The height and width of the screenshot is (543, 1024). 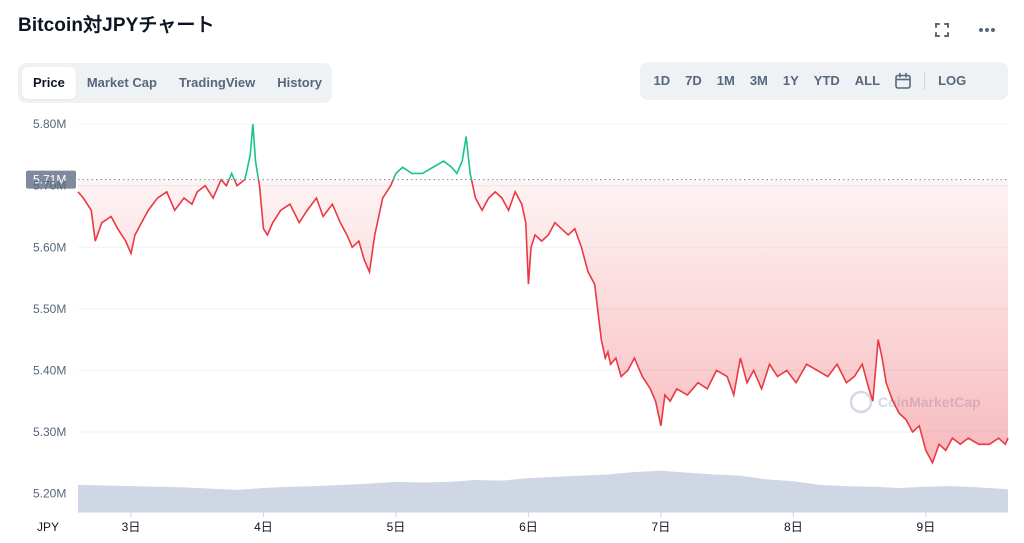 I want to click on x-tick-label: 6日, so click(x=528, y=527).